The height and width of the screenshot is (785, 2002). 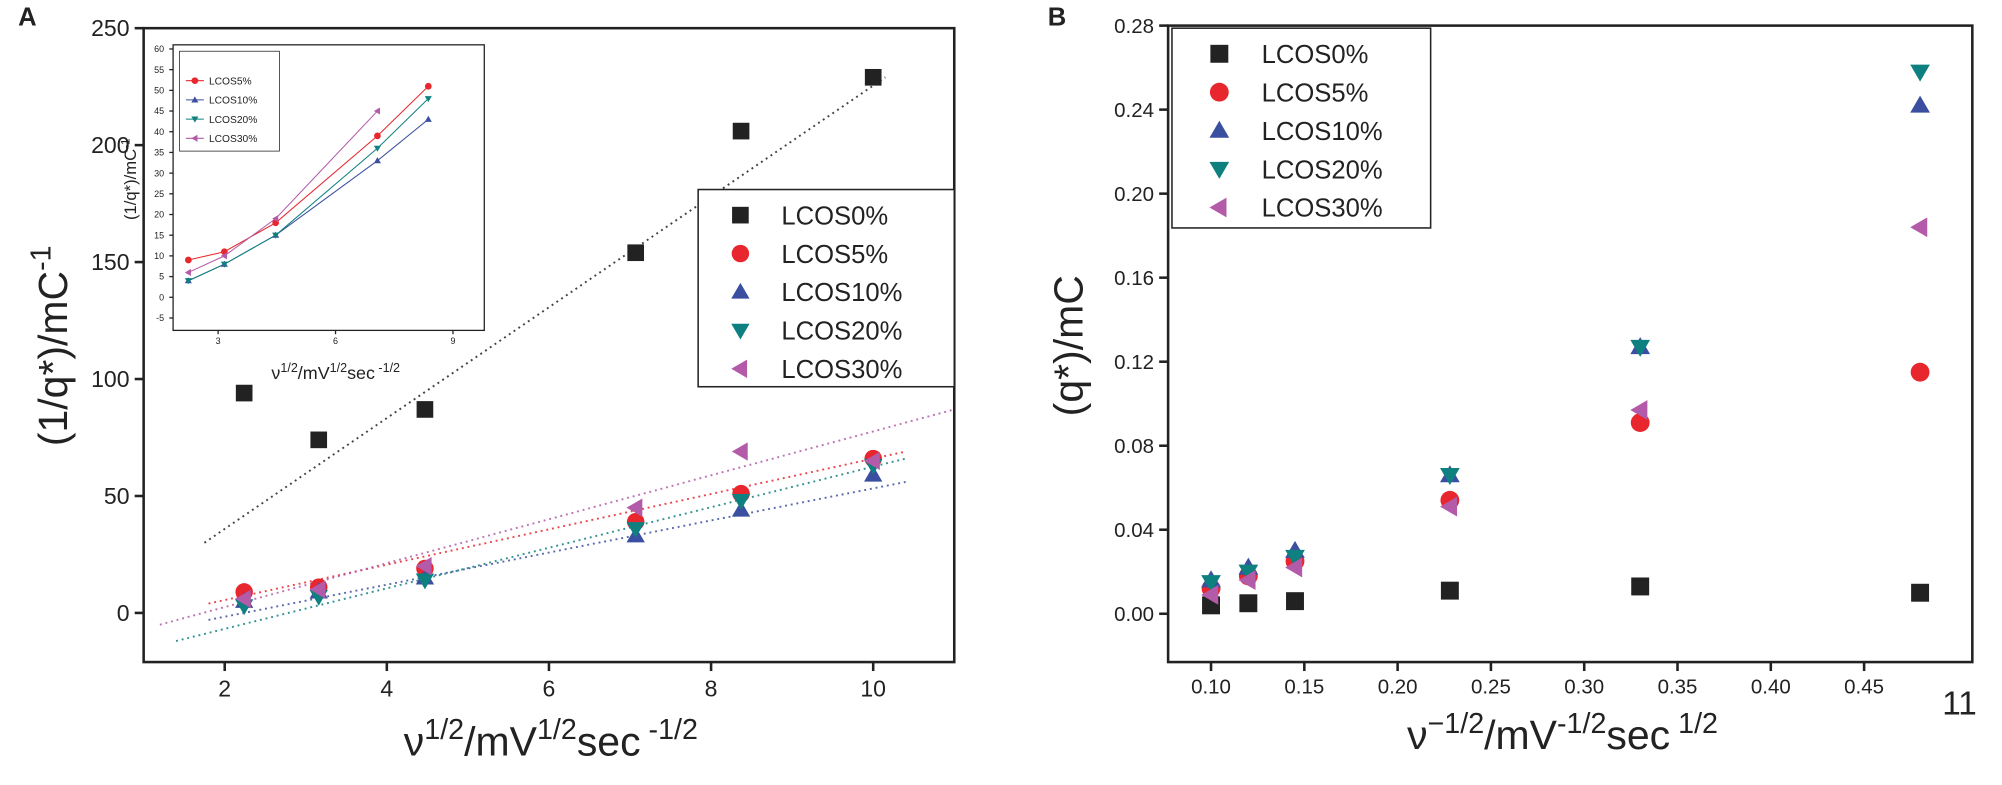 I want to click on y-tick-label: 10, so click(x=159, y=256).